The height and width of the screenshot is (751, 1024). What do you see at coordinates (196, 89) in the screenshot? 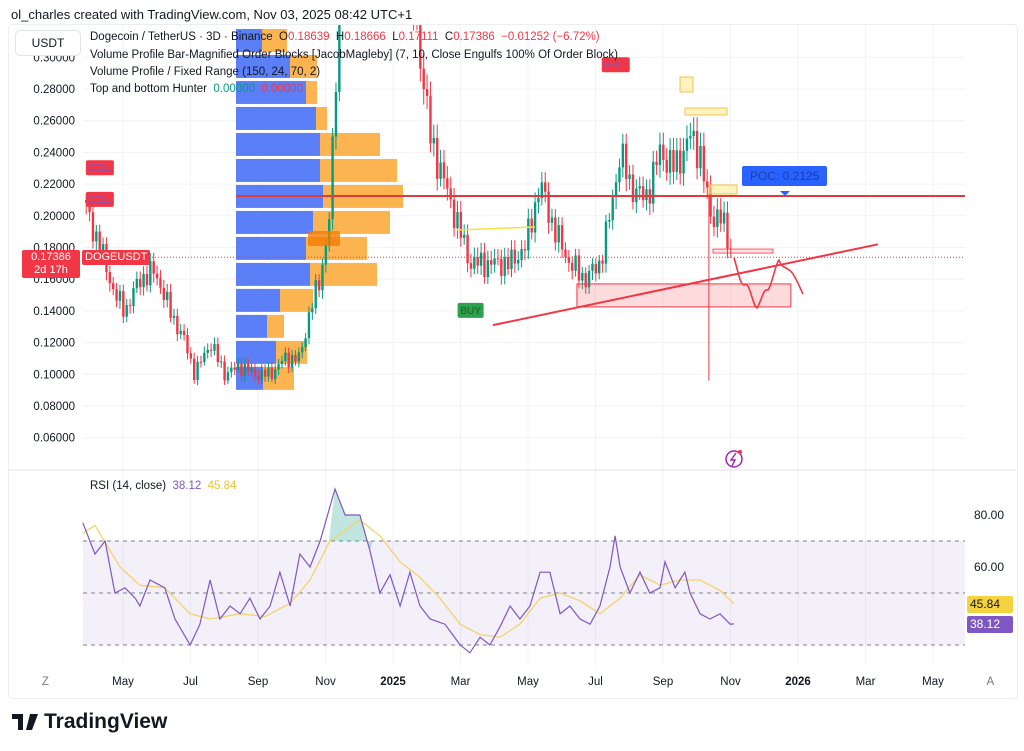
I see `indicator-top-bottom-hunter: Top and bottom Hunter 0.00000 0.00000` at bounding box center [196, 89].